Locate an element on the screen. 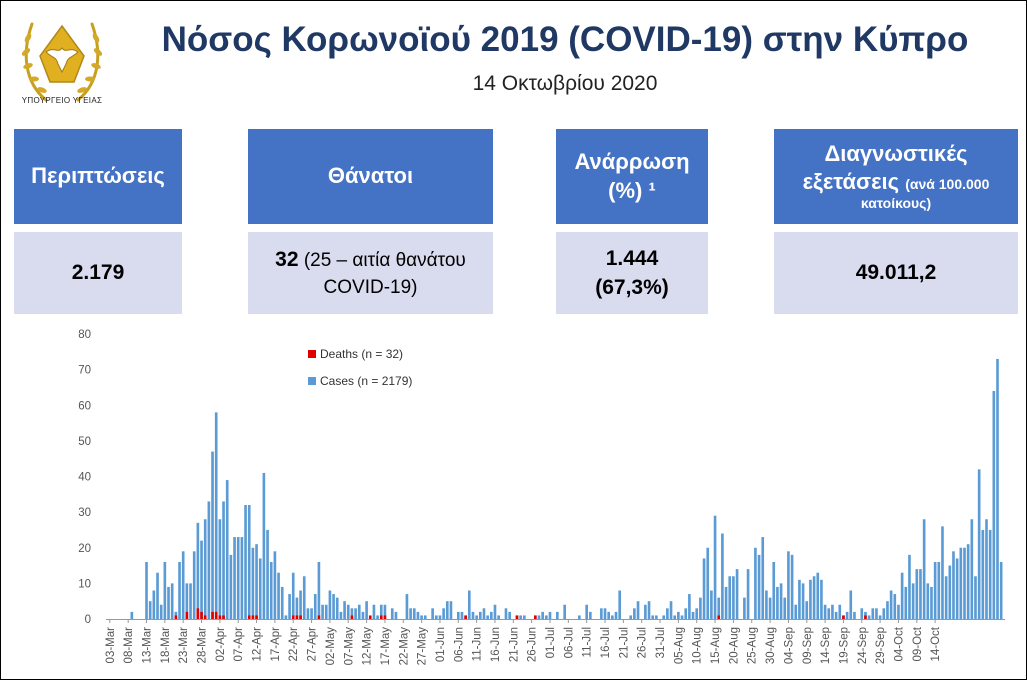  recovery-label-sub: (%) ¹ is located at coordinates (632, 190).